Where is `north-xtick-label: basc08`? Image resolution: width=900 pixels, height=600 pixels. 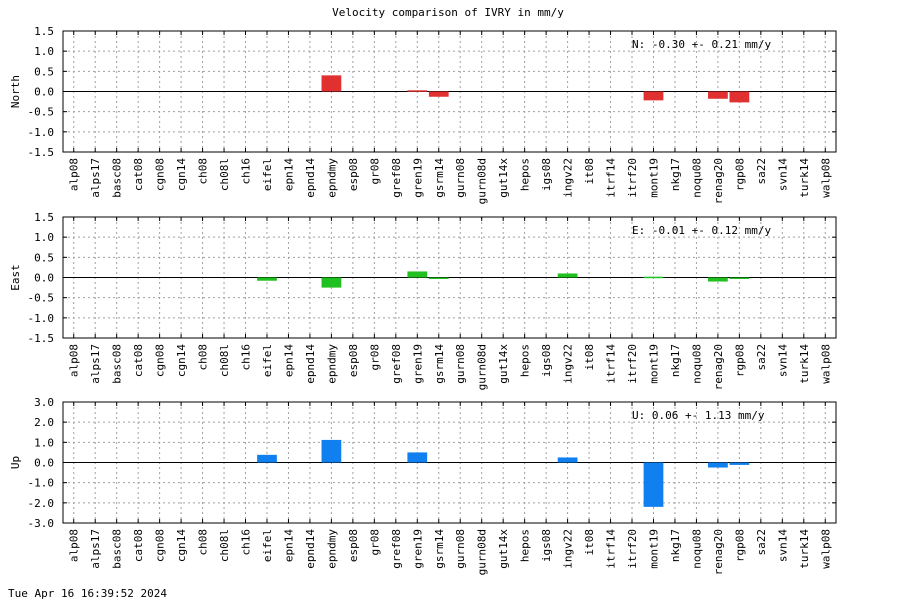 north-xtick-label: basc08 is located at coordinates (117, 178).